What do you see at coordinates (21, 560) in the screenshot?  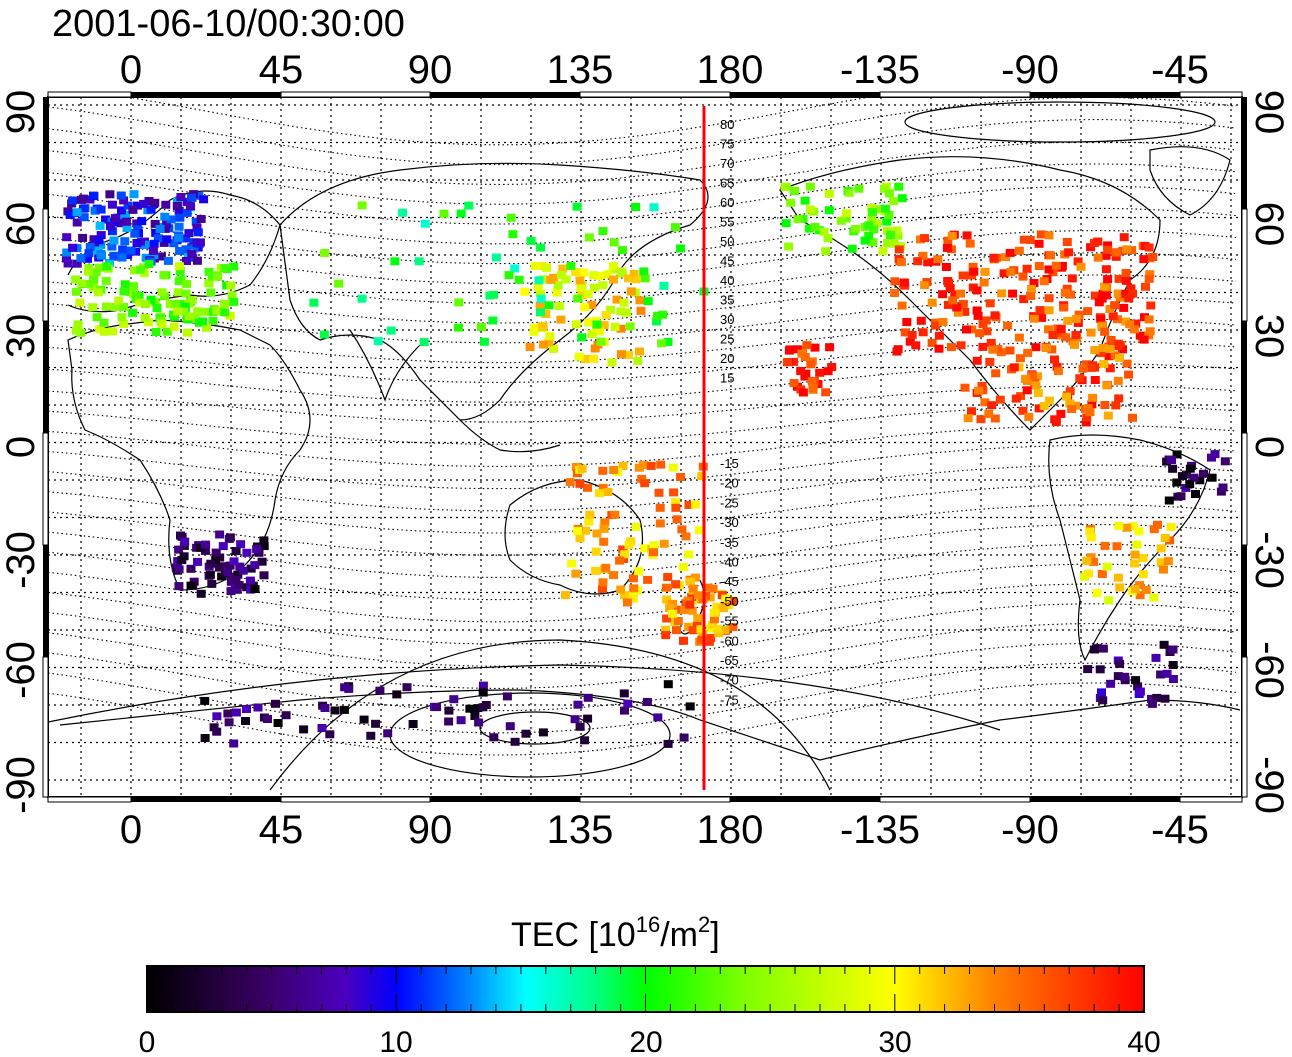 I see `left-lat-tick: -30` at bounding box center [21, 560].